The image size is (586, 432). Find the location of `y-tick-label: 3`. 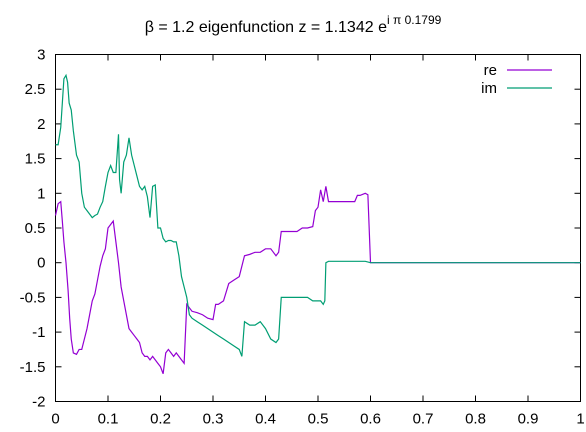

y-tick-label: 3 is located at coordinates (41, 55).